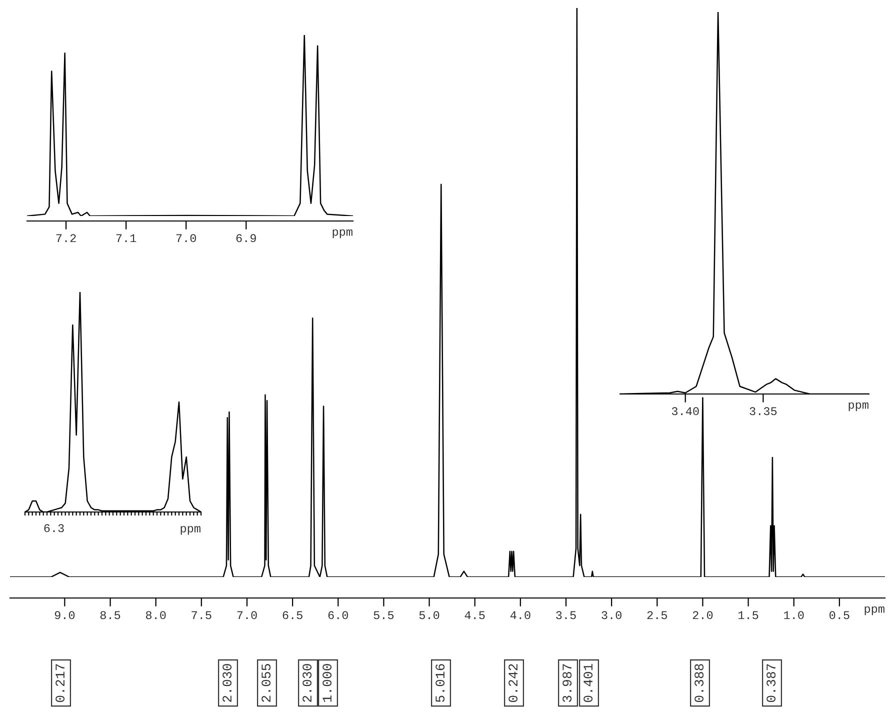 The image size is (894, 723). Describe the element at coordinates (246, 238) in the screenshot. I see `x-tick-label: 6.9` at that location.